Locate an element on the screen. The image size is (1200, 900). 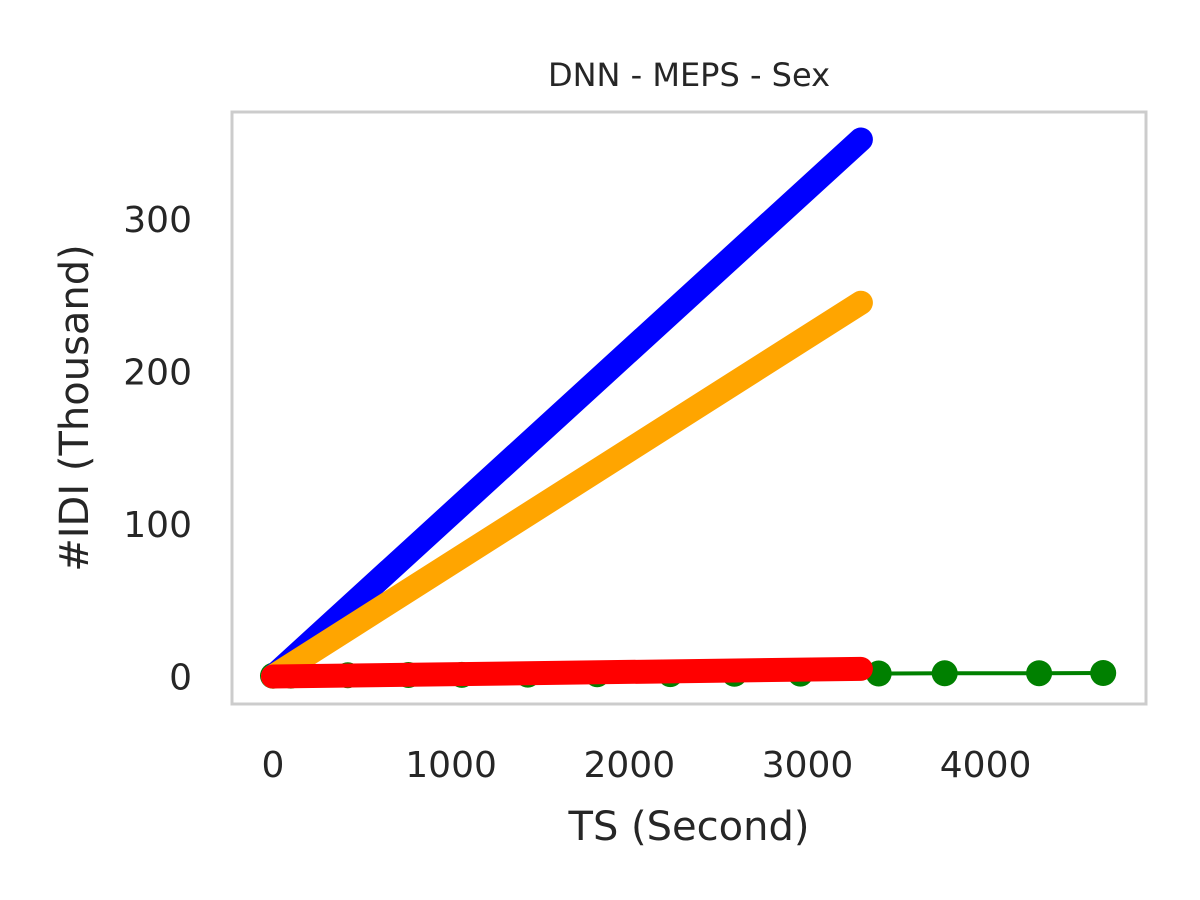
x-tick-label: 0 is located at coordinates (273, 765).